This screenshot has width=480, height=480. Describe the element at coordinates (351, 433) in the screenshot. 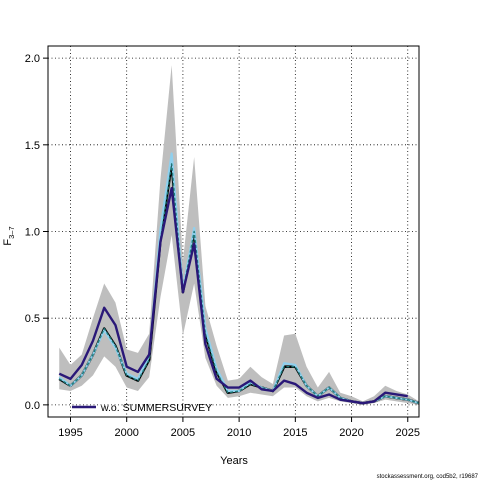

I see `x-tick-label-2020: 2020` at that location.